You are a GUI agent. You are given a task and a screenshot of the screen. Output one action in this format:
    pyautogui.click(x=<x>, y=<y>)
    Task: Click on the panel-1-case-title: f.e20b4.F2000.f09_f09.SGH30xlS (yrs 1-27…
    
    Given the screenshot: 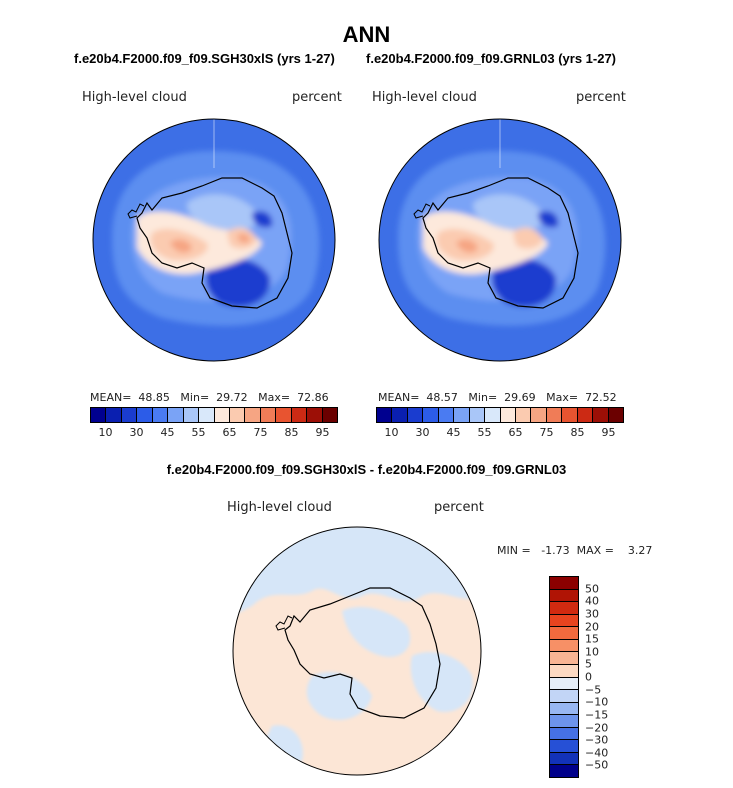 What is the action you would take?
    pyautogui.click(x=204, y=58)
    